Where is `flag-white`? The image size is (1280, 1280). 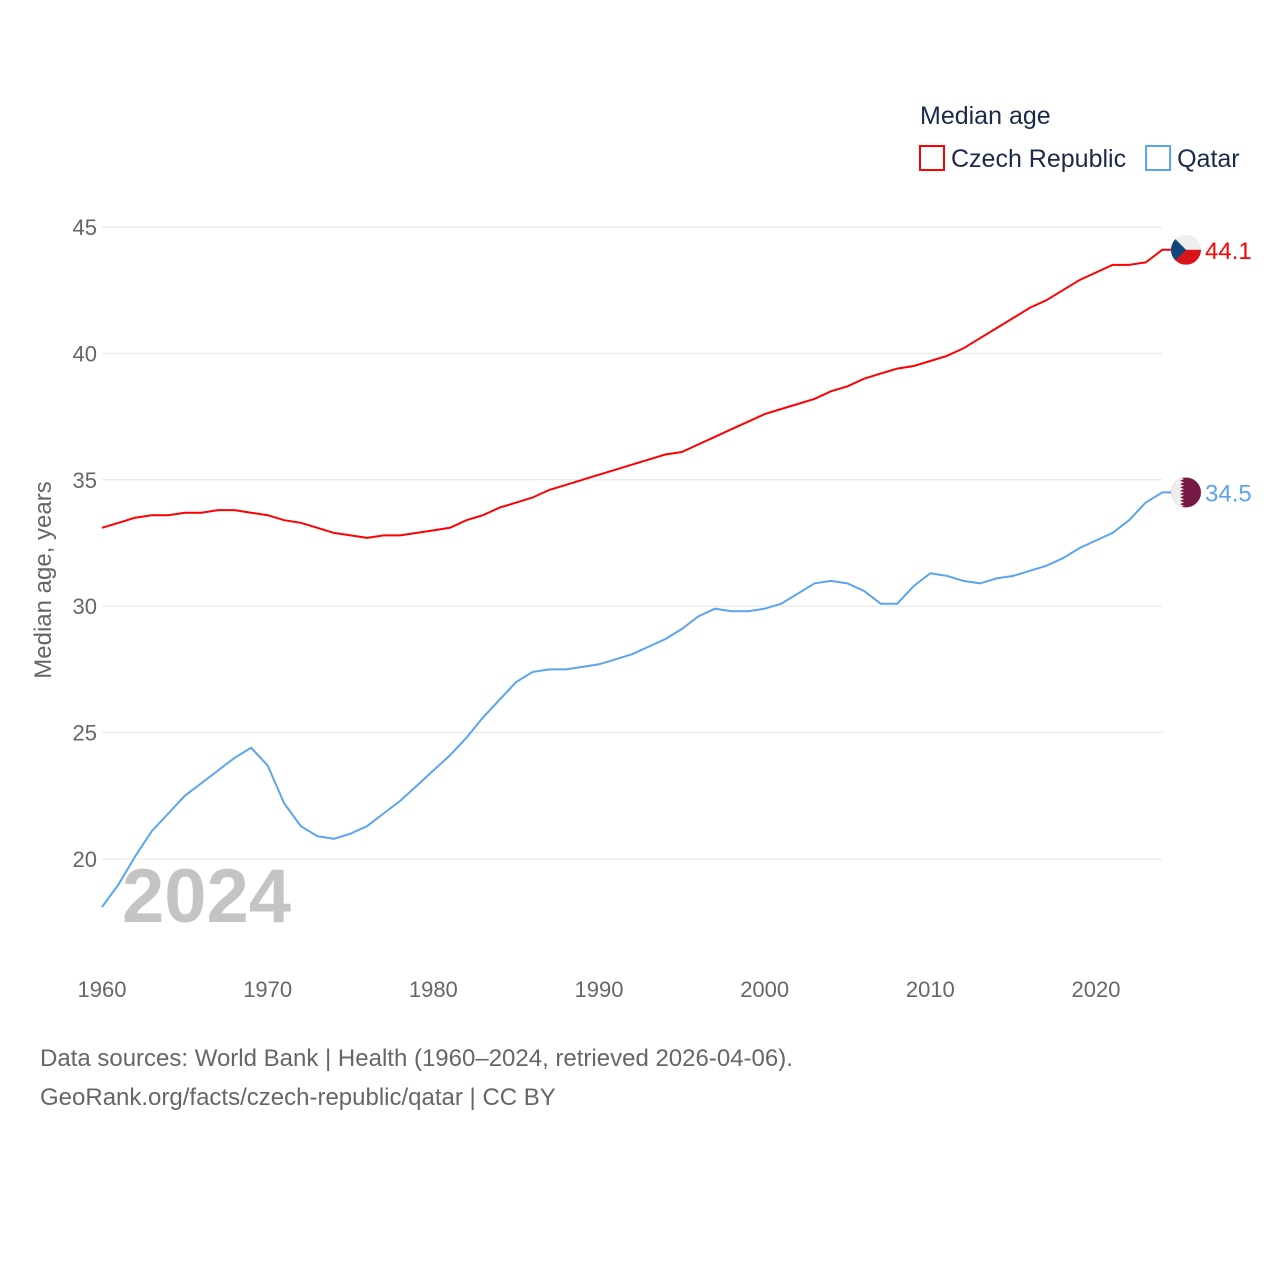 flag-white is located at coordinates (1177, 492).